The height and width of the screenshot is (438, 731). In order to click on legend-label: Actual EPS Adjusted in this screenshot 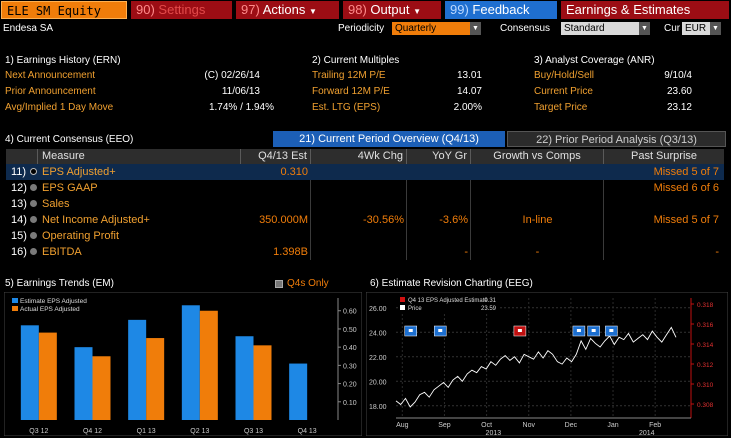, I will do `click(50, 309)`.